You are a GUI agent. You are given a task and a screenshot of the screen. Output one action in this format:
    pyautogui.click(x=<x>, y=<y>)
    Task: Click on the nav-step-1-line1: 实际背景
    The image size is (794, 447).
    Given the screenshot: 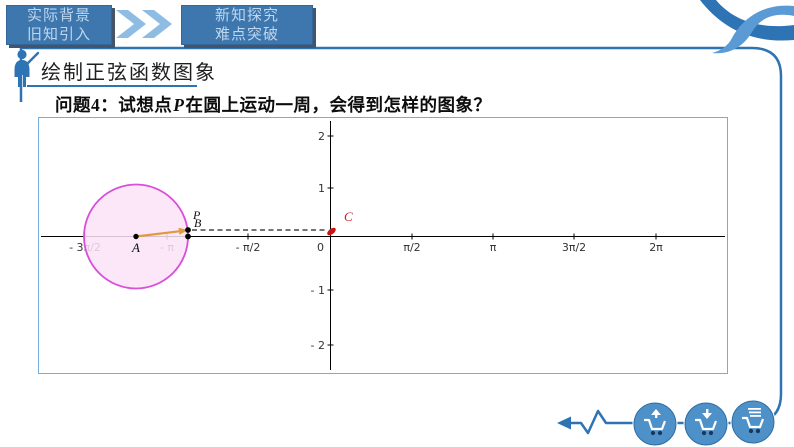 What is the action you would take?
    pyautogui.click(x=58, y=15)
    